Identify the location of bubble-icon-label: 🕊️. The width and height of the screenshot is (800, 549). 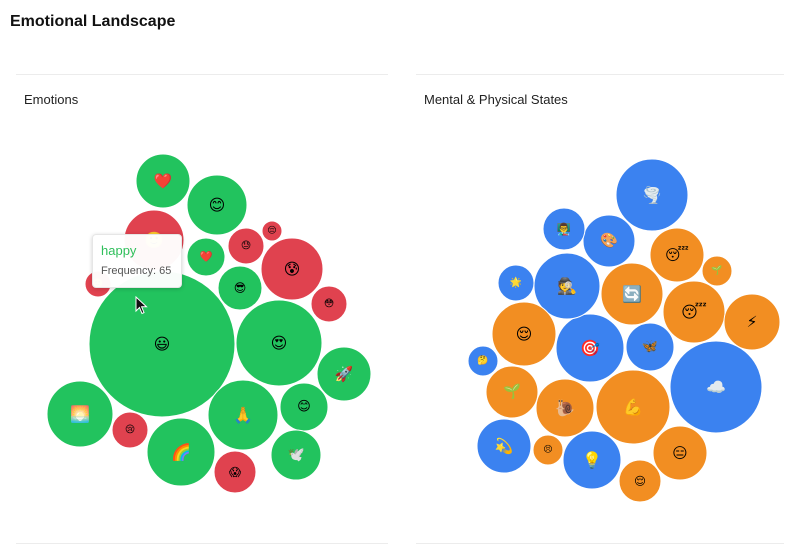
(295, 455).